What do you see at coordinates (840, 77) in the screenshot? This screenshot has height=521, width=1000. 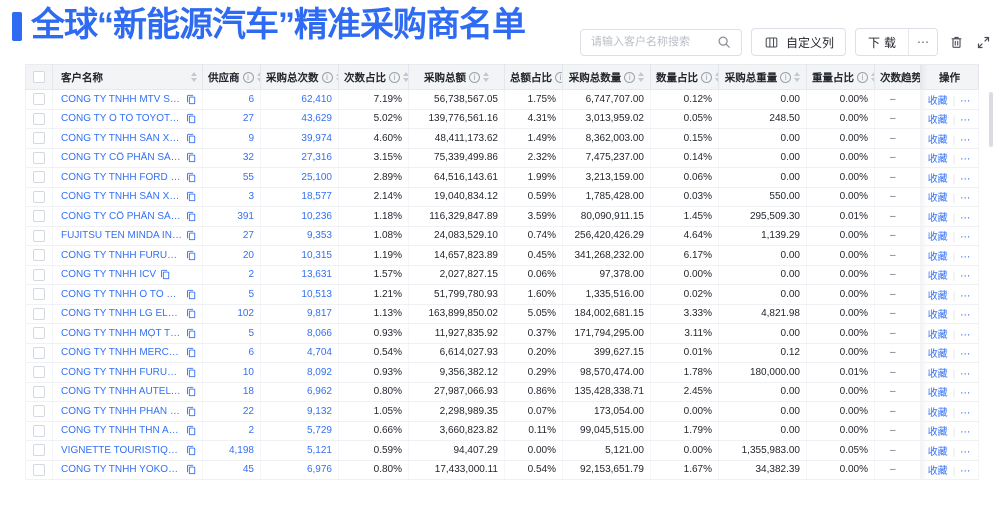 I see `column-header-weight_pct: 重量占比 i` at bounding box center [840, 77].